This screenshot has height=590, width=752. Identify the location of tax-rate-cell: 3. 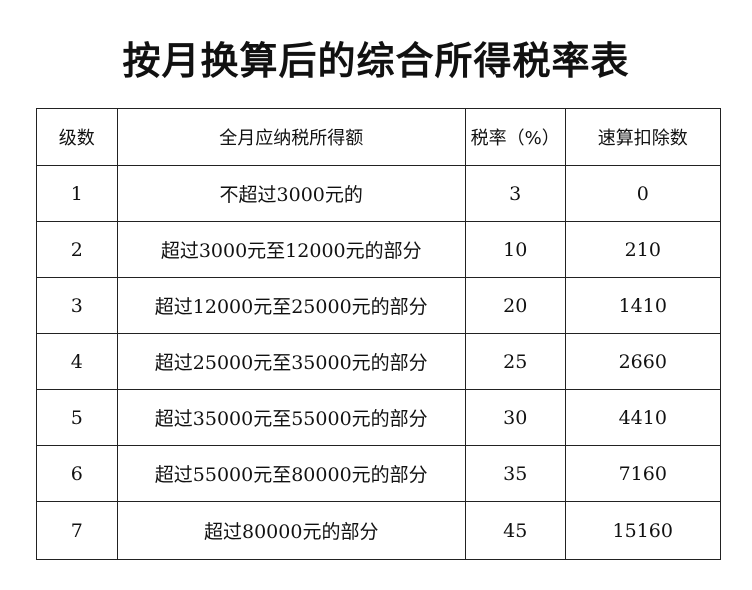
(515, 193).